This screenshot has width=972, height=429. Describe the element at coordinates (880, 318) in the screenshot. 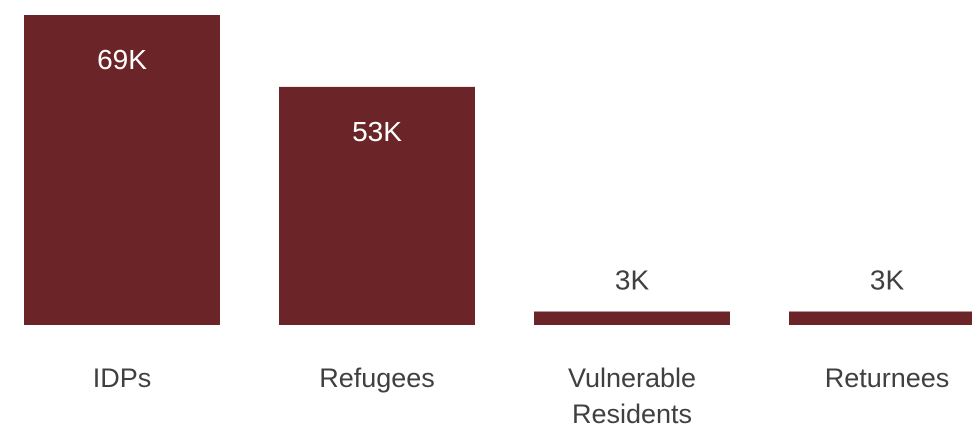

I see `bar-returnees` at that location.